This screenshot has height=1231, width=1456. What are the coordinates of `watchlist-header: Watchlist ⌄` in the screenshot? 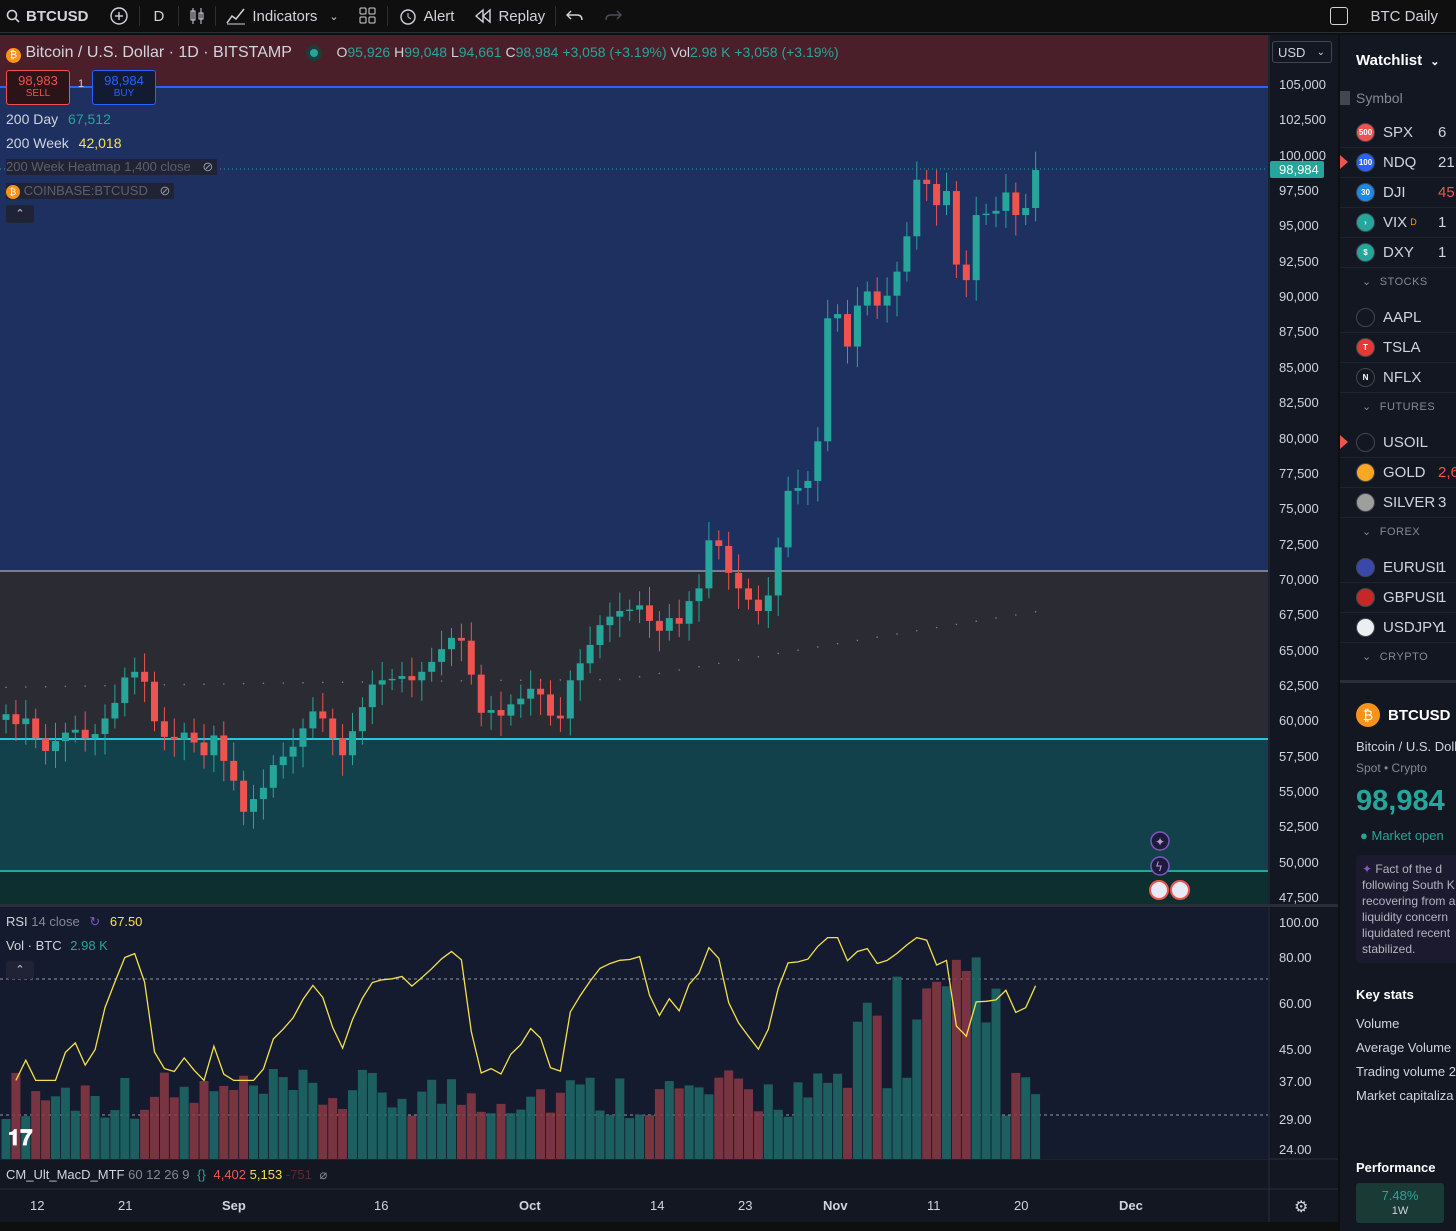 It's located at (1398, 60).